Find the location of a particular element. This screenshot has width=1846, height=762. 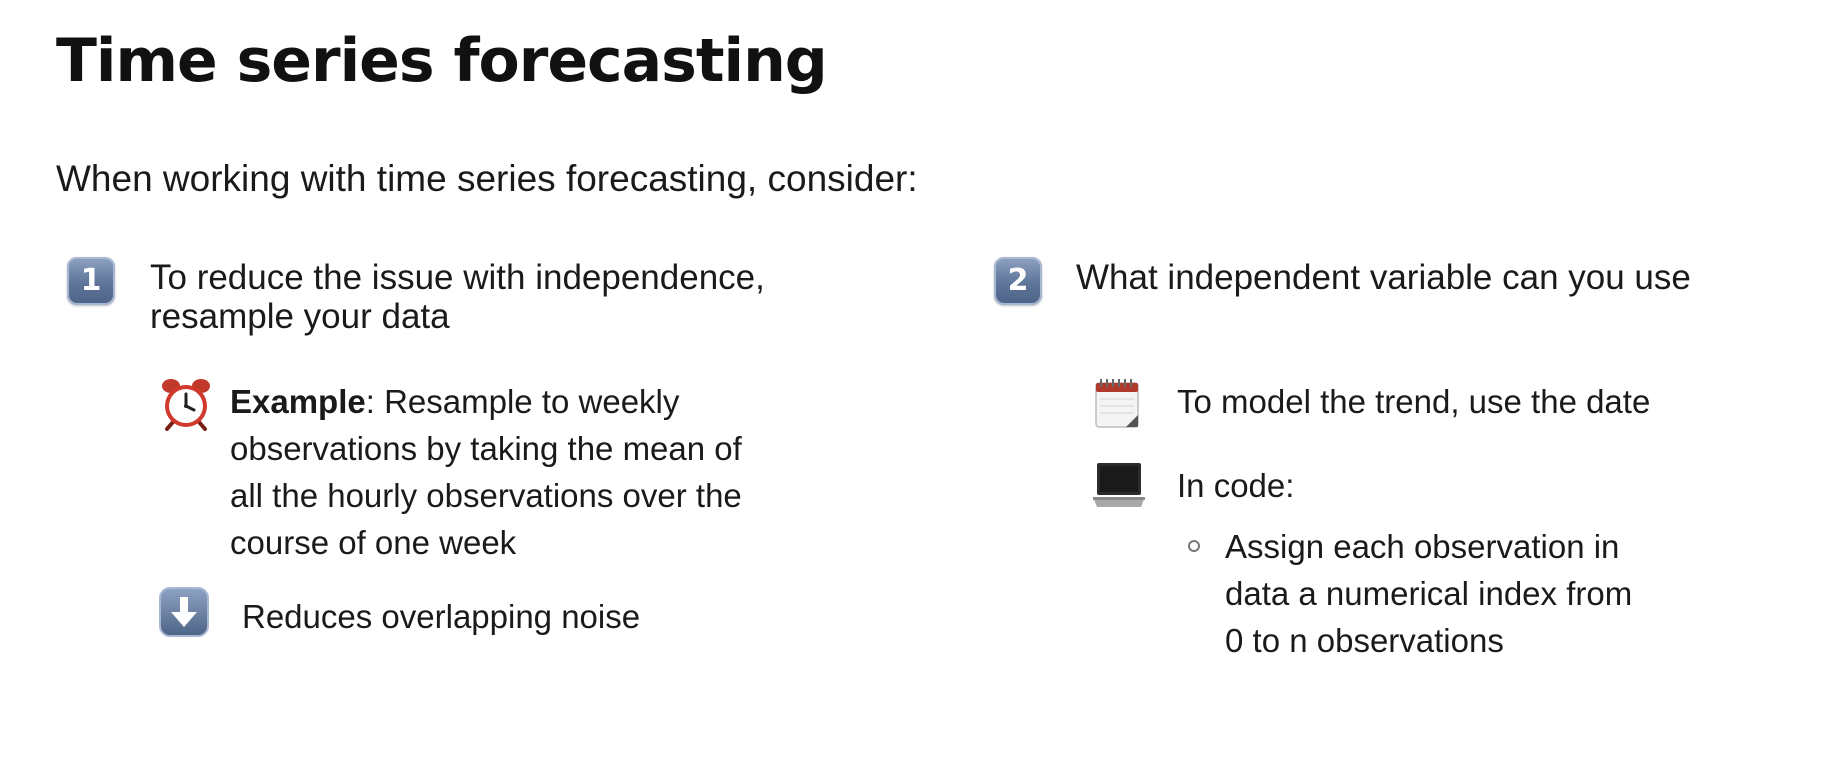

number-one-badge: 1 is located at coordinates (91, 281).